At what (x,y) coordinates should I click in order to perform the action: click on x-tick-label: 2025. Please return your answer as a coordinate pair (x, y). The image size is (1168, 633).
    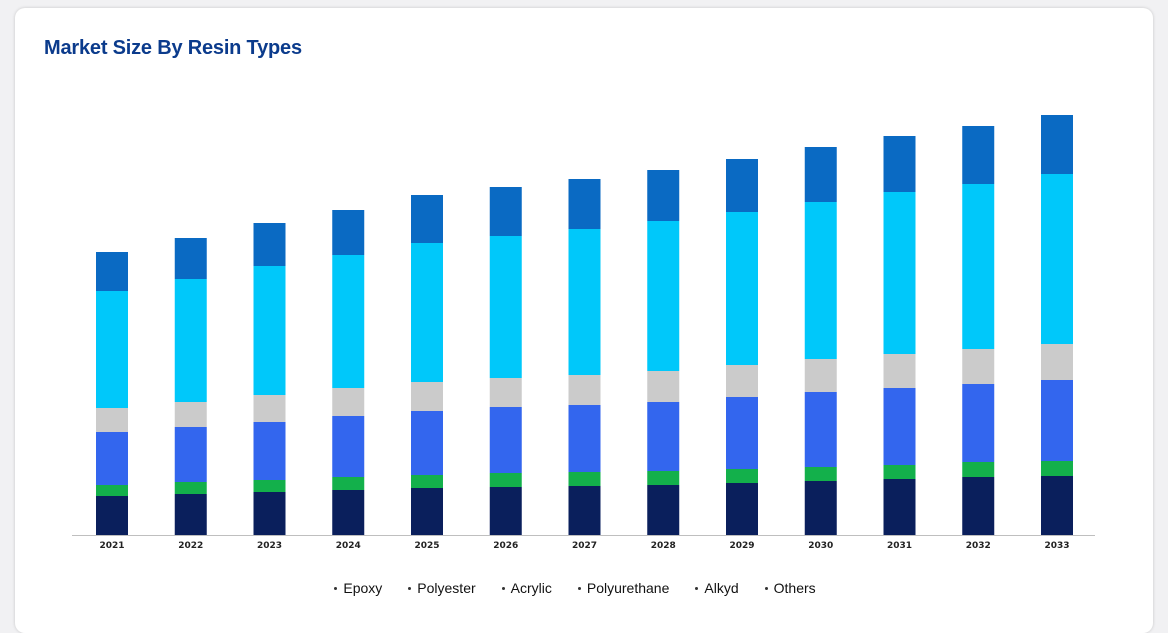
    Looking at the image, I should click on (426, 546).